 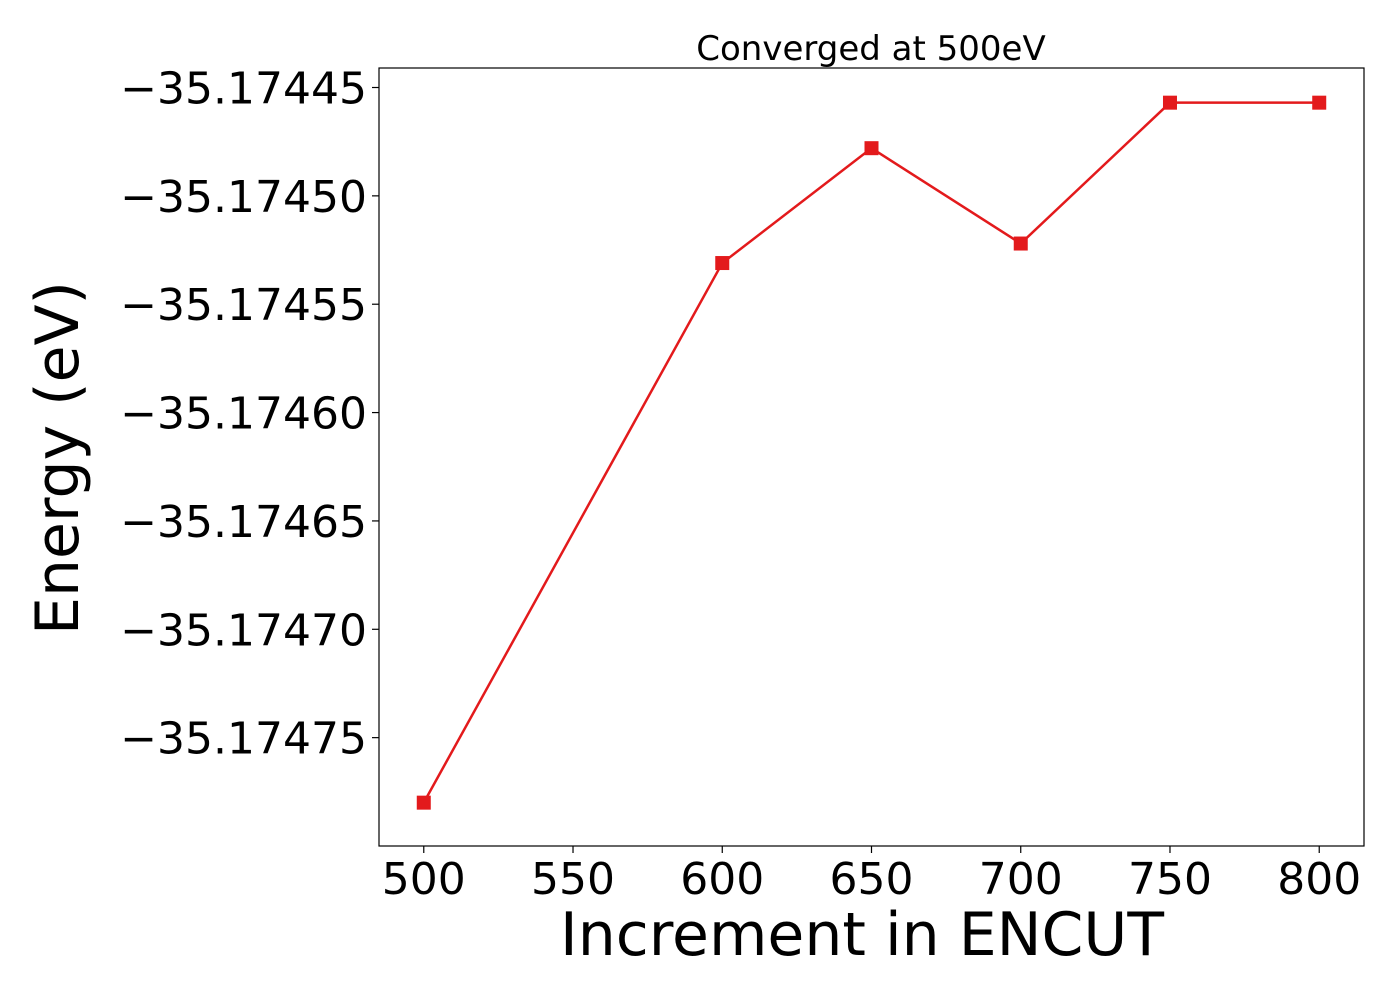 What do you see at coordinates (1021, 879) in the screenshot?
I see `x-tick-label: 700` at bounding box center [1021, 879].